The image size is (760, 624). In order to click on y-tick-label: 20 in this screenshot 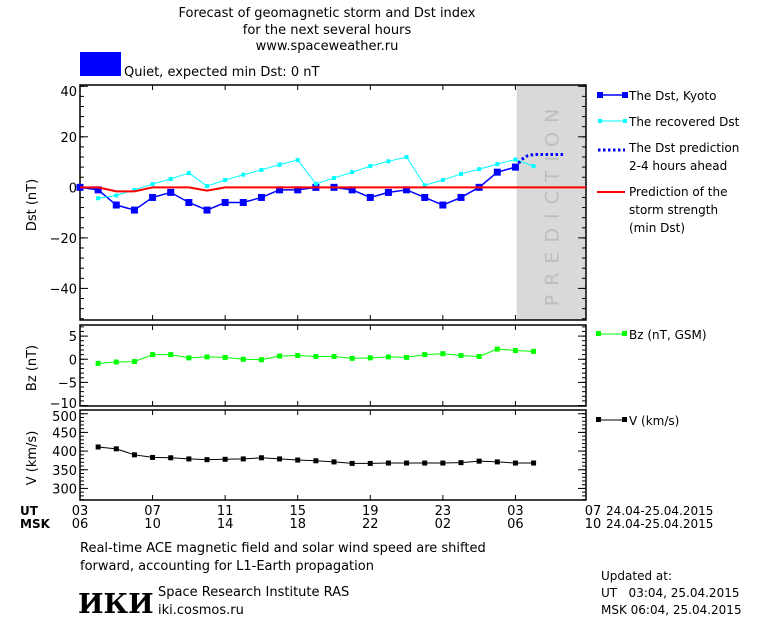, I will do `click(68, 138)`.